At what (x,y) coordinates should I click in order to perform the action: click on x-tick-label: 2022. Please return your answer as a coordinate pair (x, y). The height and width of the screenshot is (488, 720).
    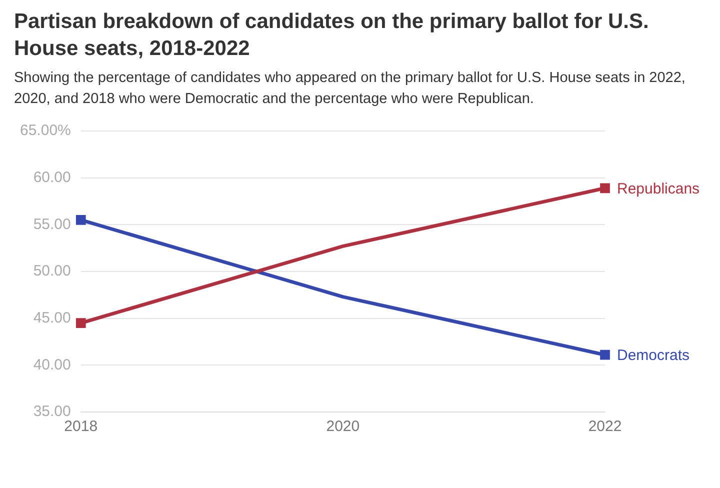
    Looking at the image, I should click on (605, 427).